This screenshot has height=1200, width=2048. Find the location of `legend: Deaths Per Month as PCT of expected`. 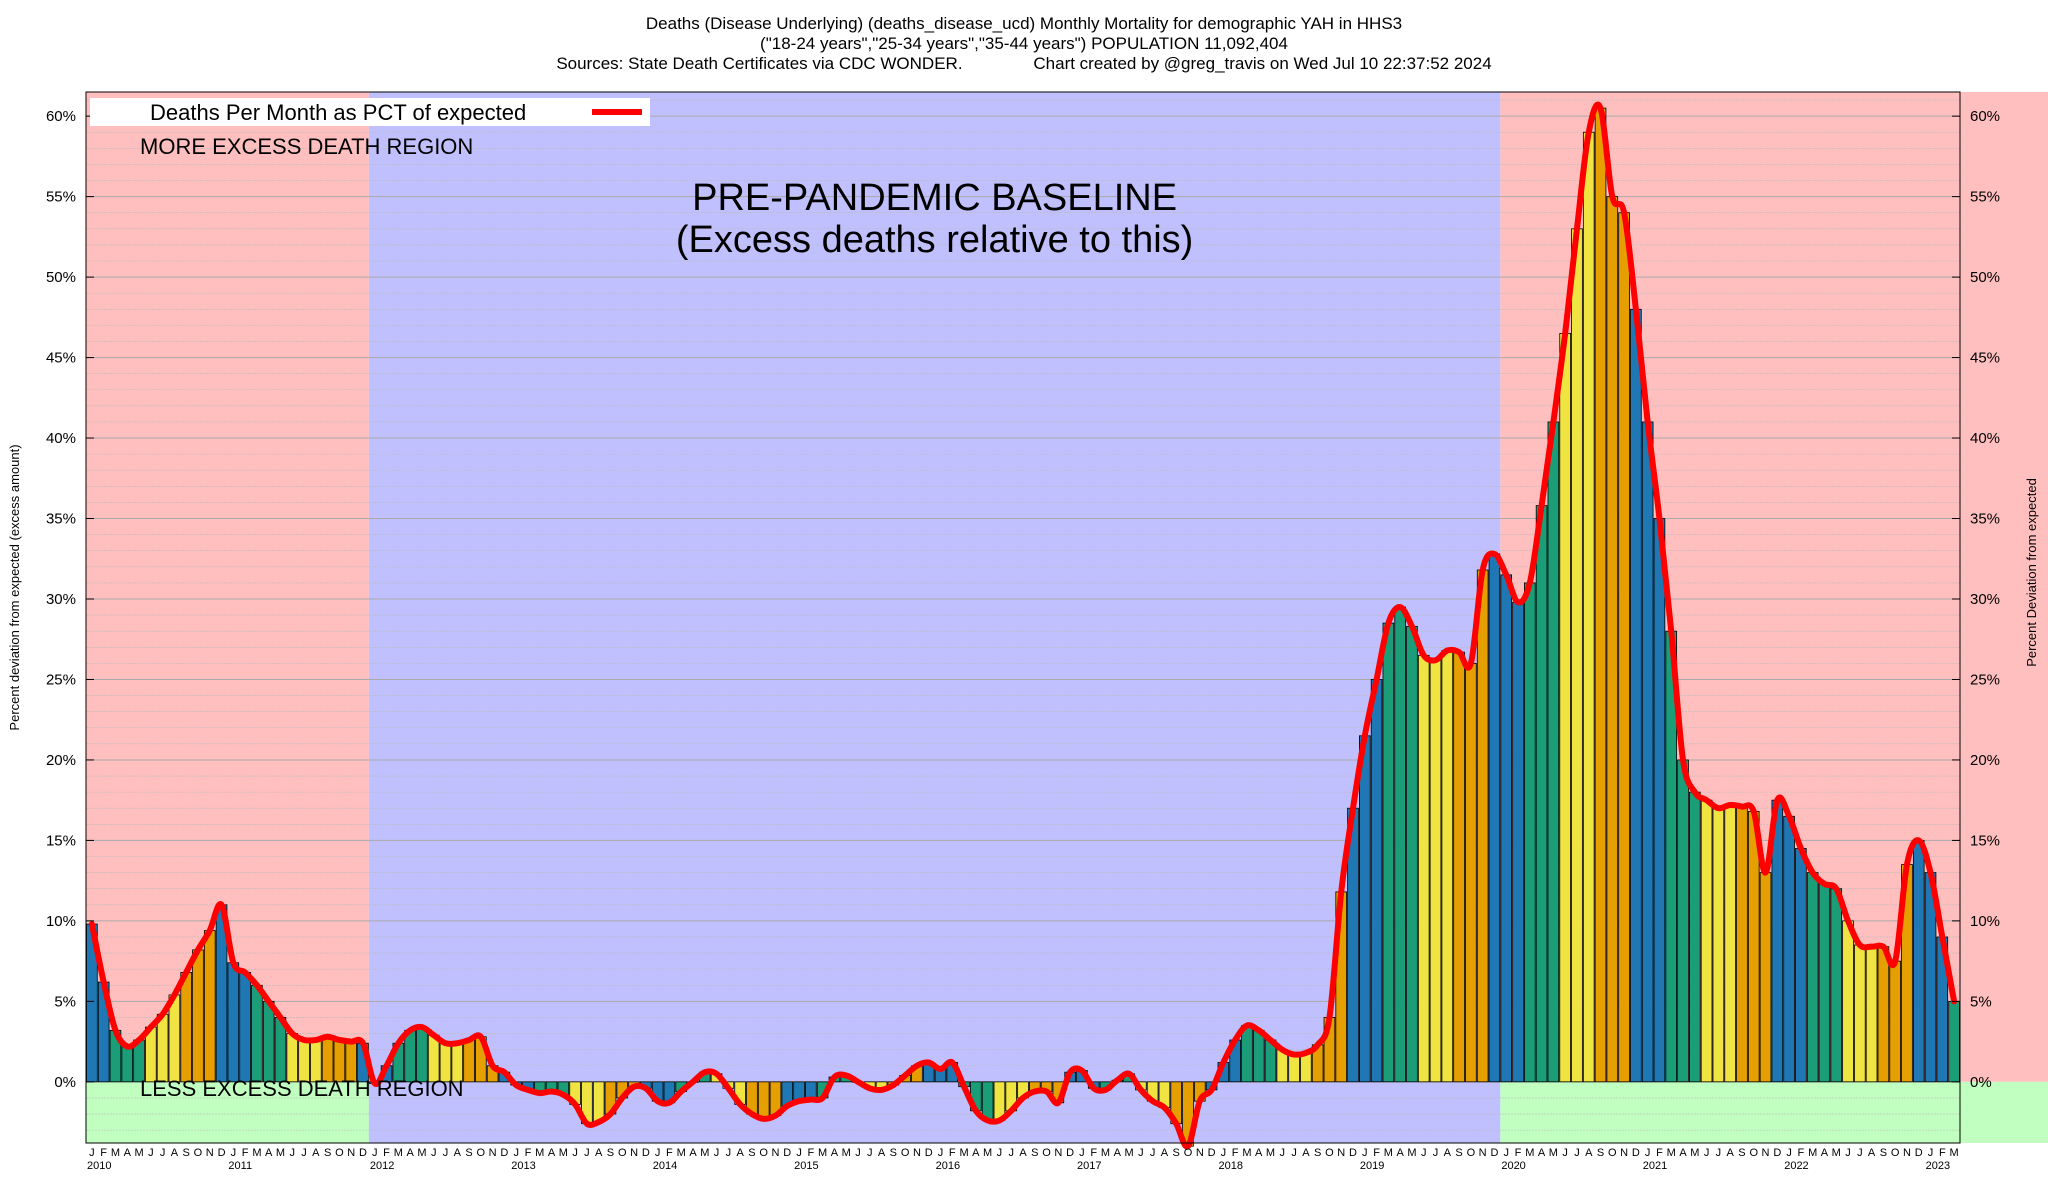

legend: Deaths Per Month as PCT of expected is located at coordinates (370, 112).